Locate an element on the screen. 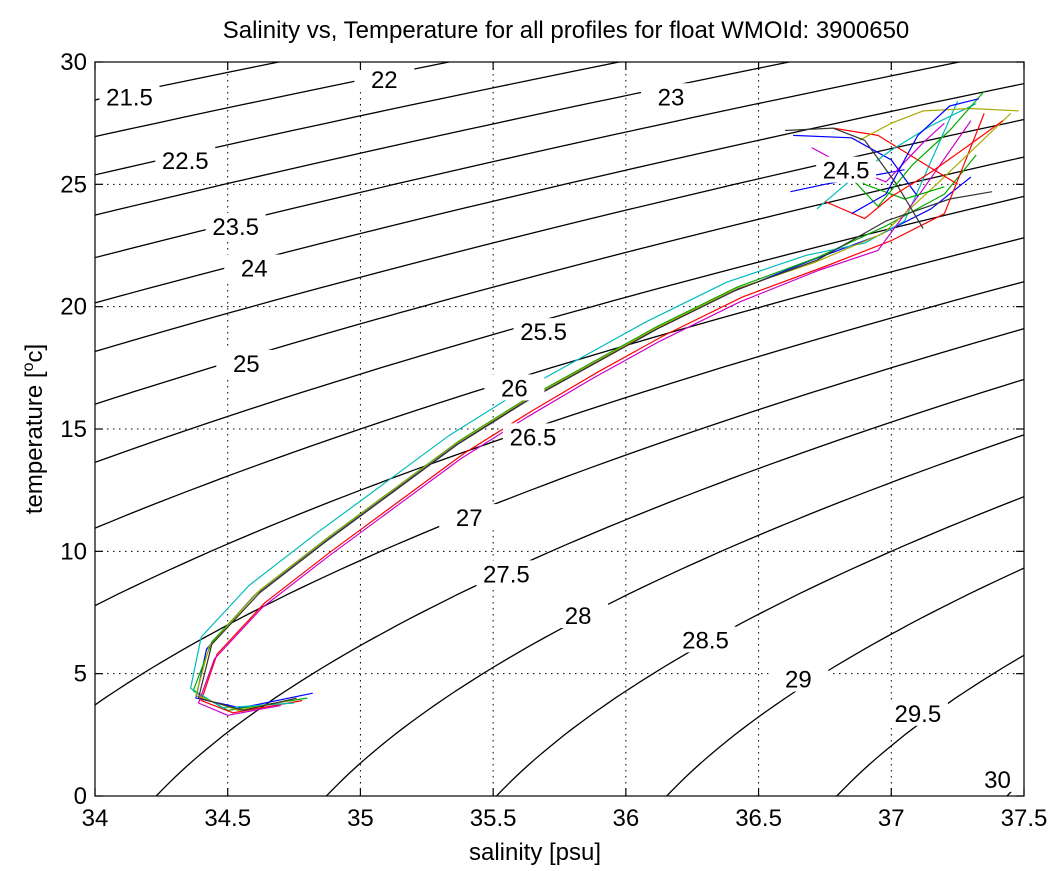  contour-label: 22 is located at coordinates (384, 80).